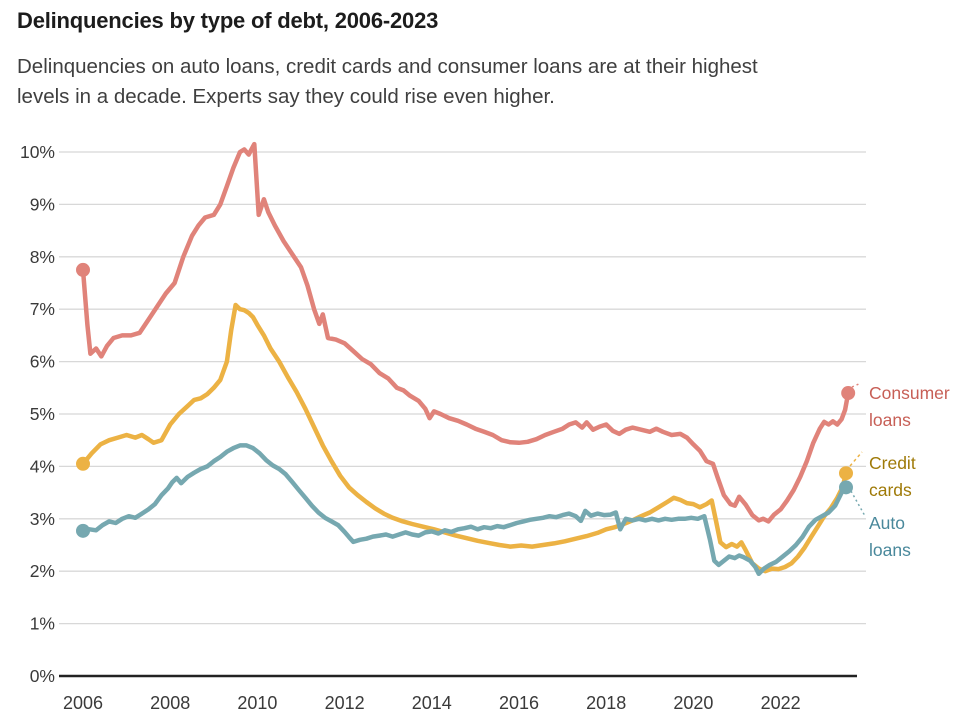 The width and height of the screenshot is (978, 716). I want to click on x-tick-label-2012: 2012, so click(345, 703).